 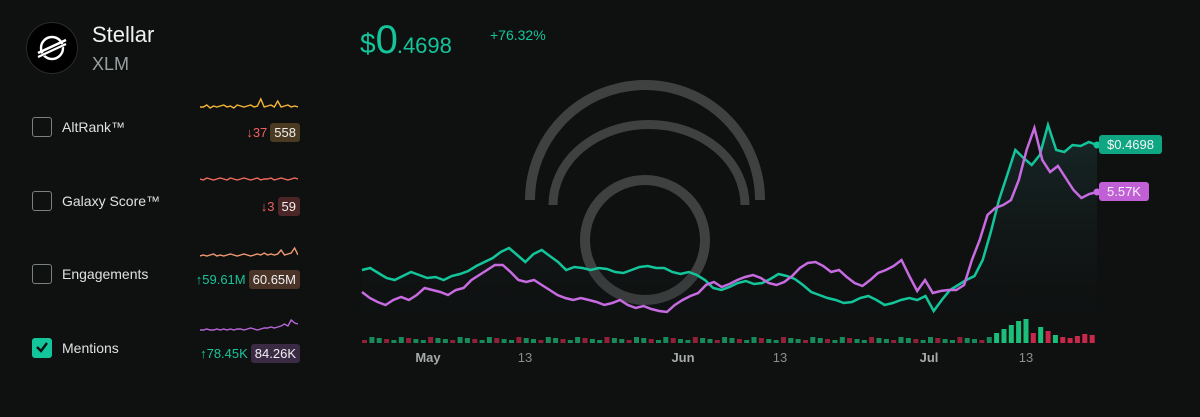 What do you see at coordinates (724, 357) in the screenshot?
I see `x-axis: May 13 Jun 13 Jul 13` at bounding box center [724, 357].